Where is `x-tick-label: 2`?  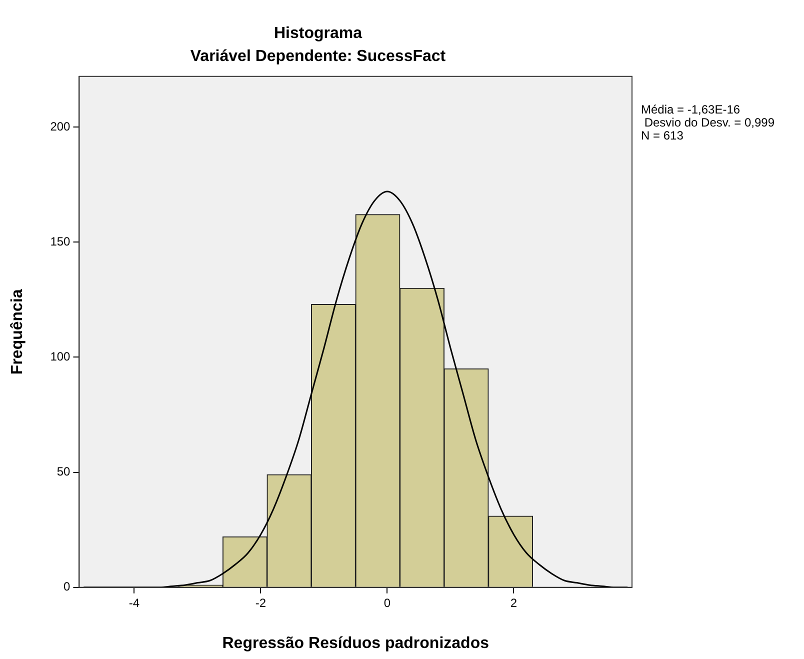
x-tick-label: 2 is located at coordinates (514, 603).